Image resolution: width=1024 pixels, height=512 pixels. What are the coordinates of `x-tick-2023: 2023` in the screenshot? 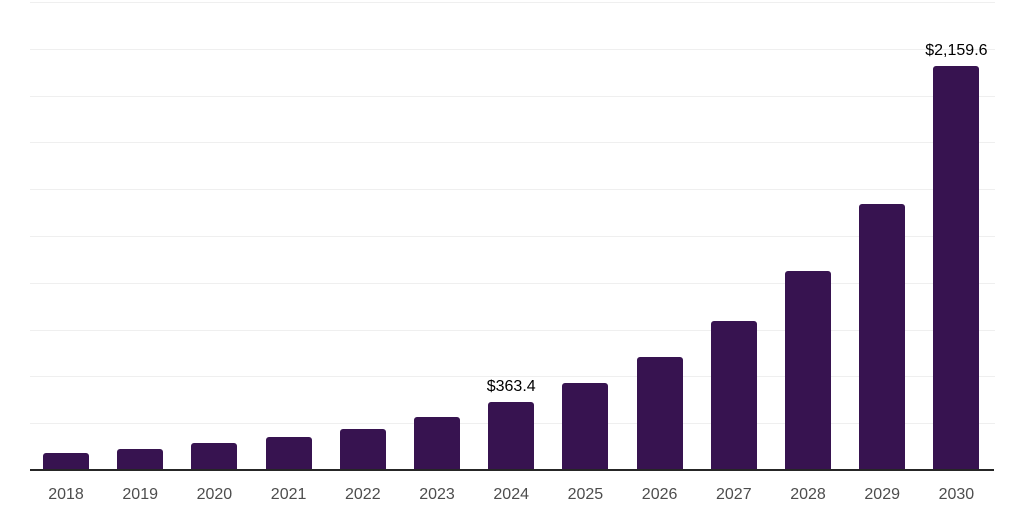 It's located at (437, 494).